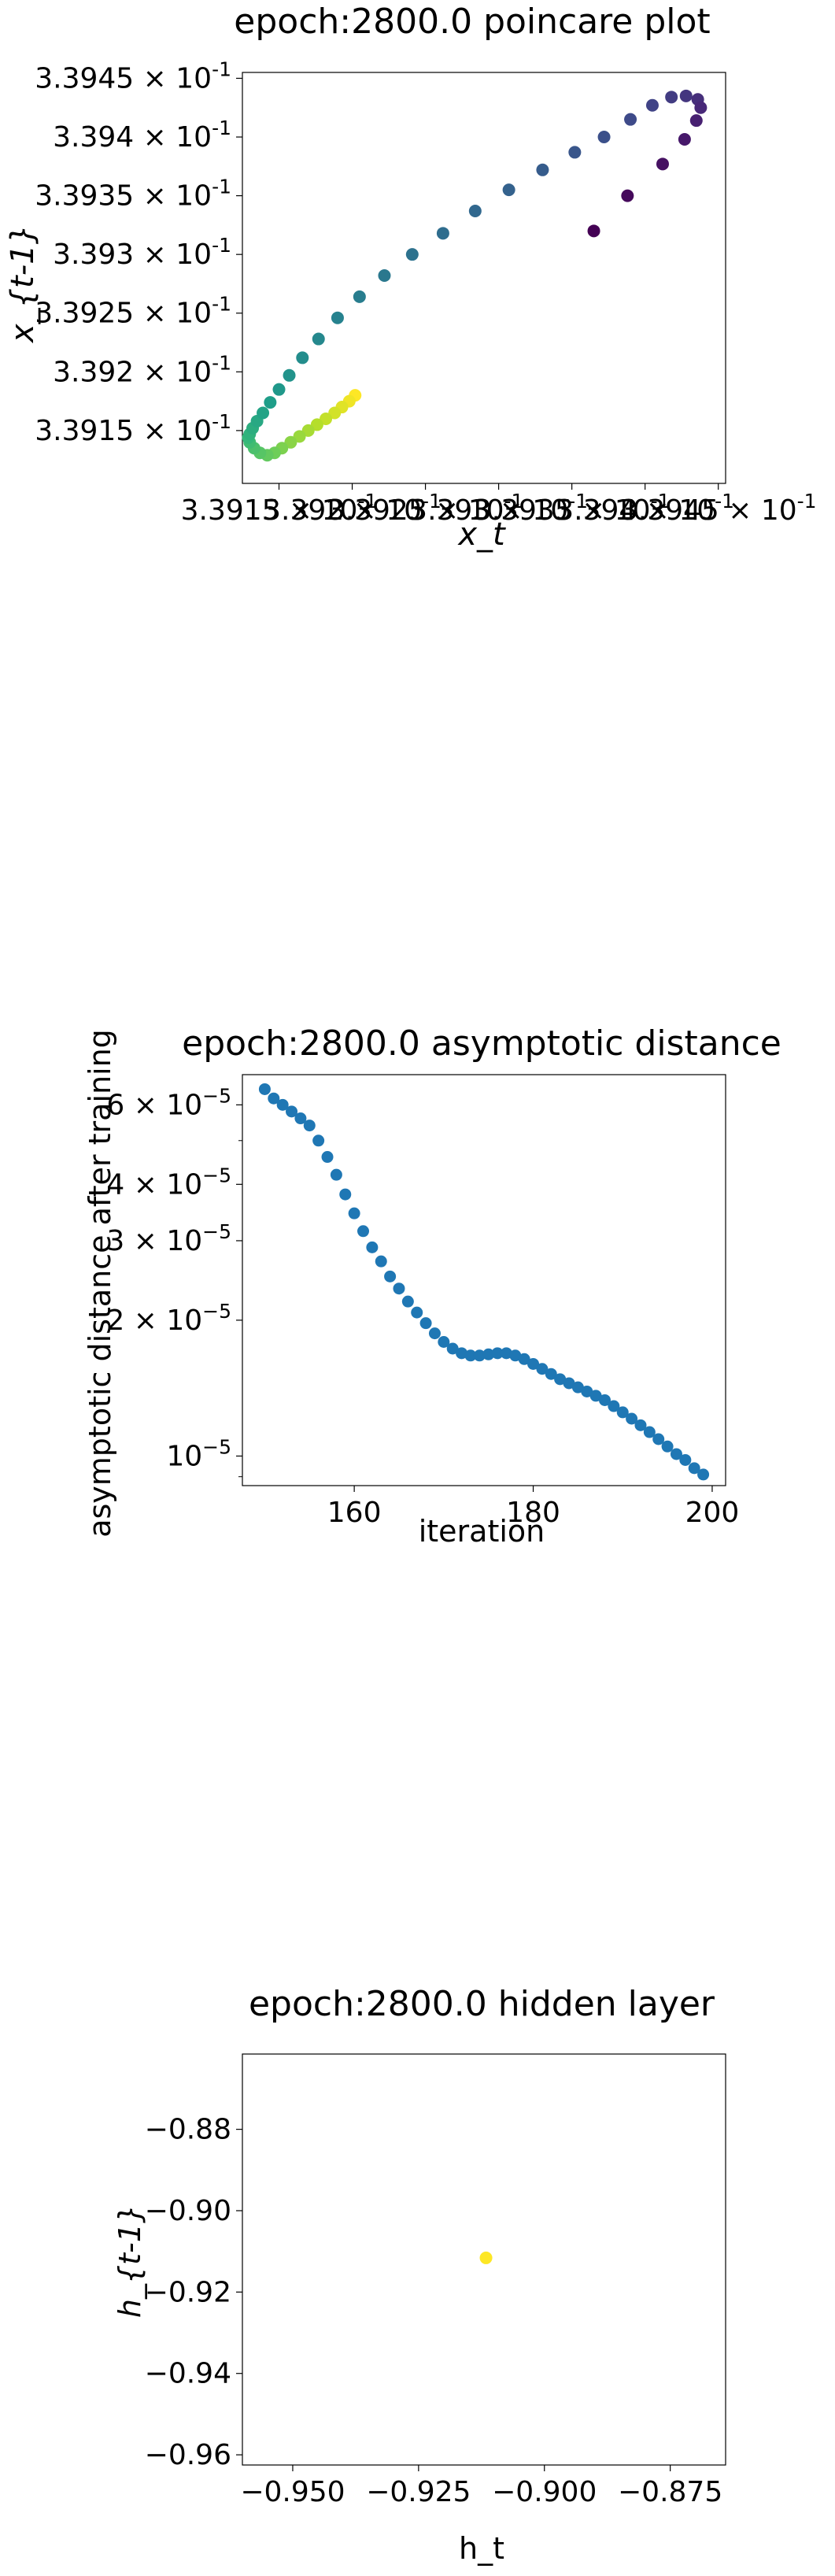  I want to click on y-tick-label: −0.96, so click(188, 2455).